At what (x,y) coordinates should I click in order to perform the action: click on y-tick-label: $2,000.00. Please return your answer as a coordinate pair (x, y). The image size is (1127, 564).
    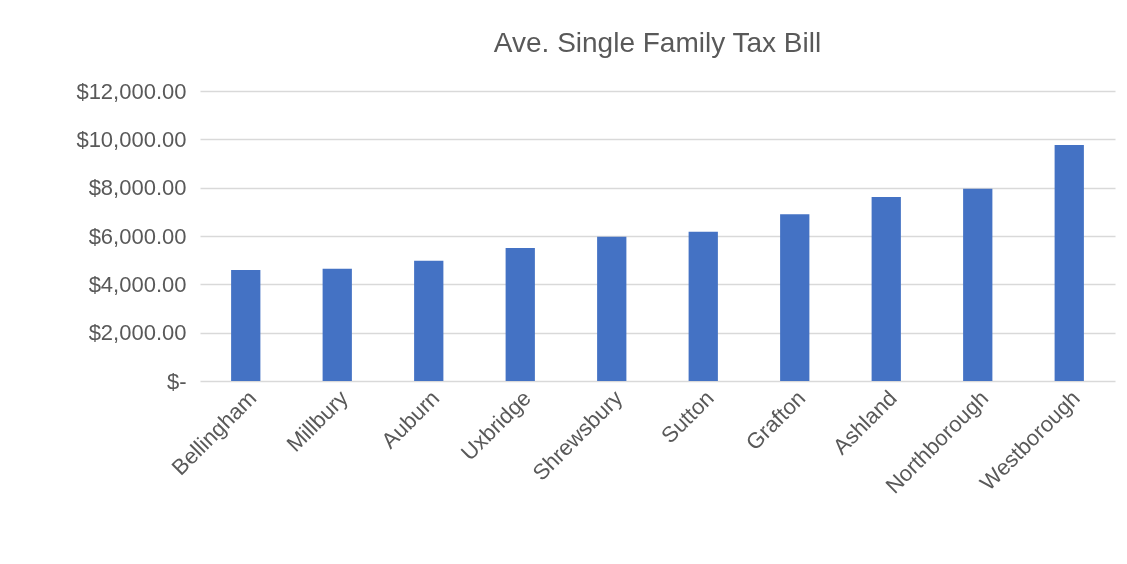
    Looking at the image, I should click on (137, 333).